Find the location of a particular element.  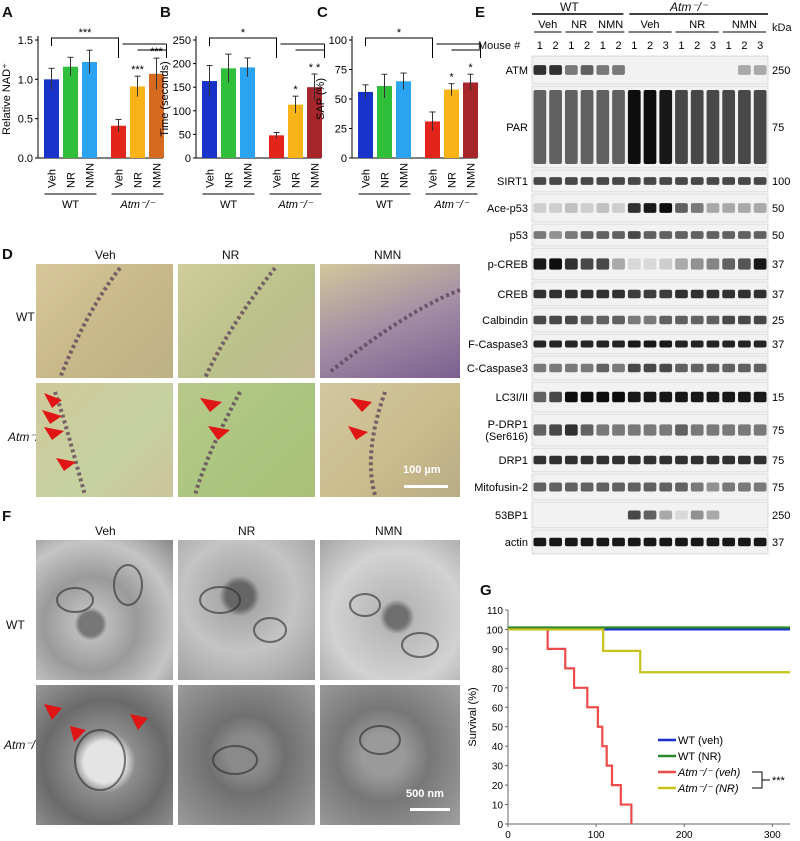

y-tick-label: 50 is located at coordinates (498, 728).